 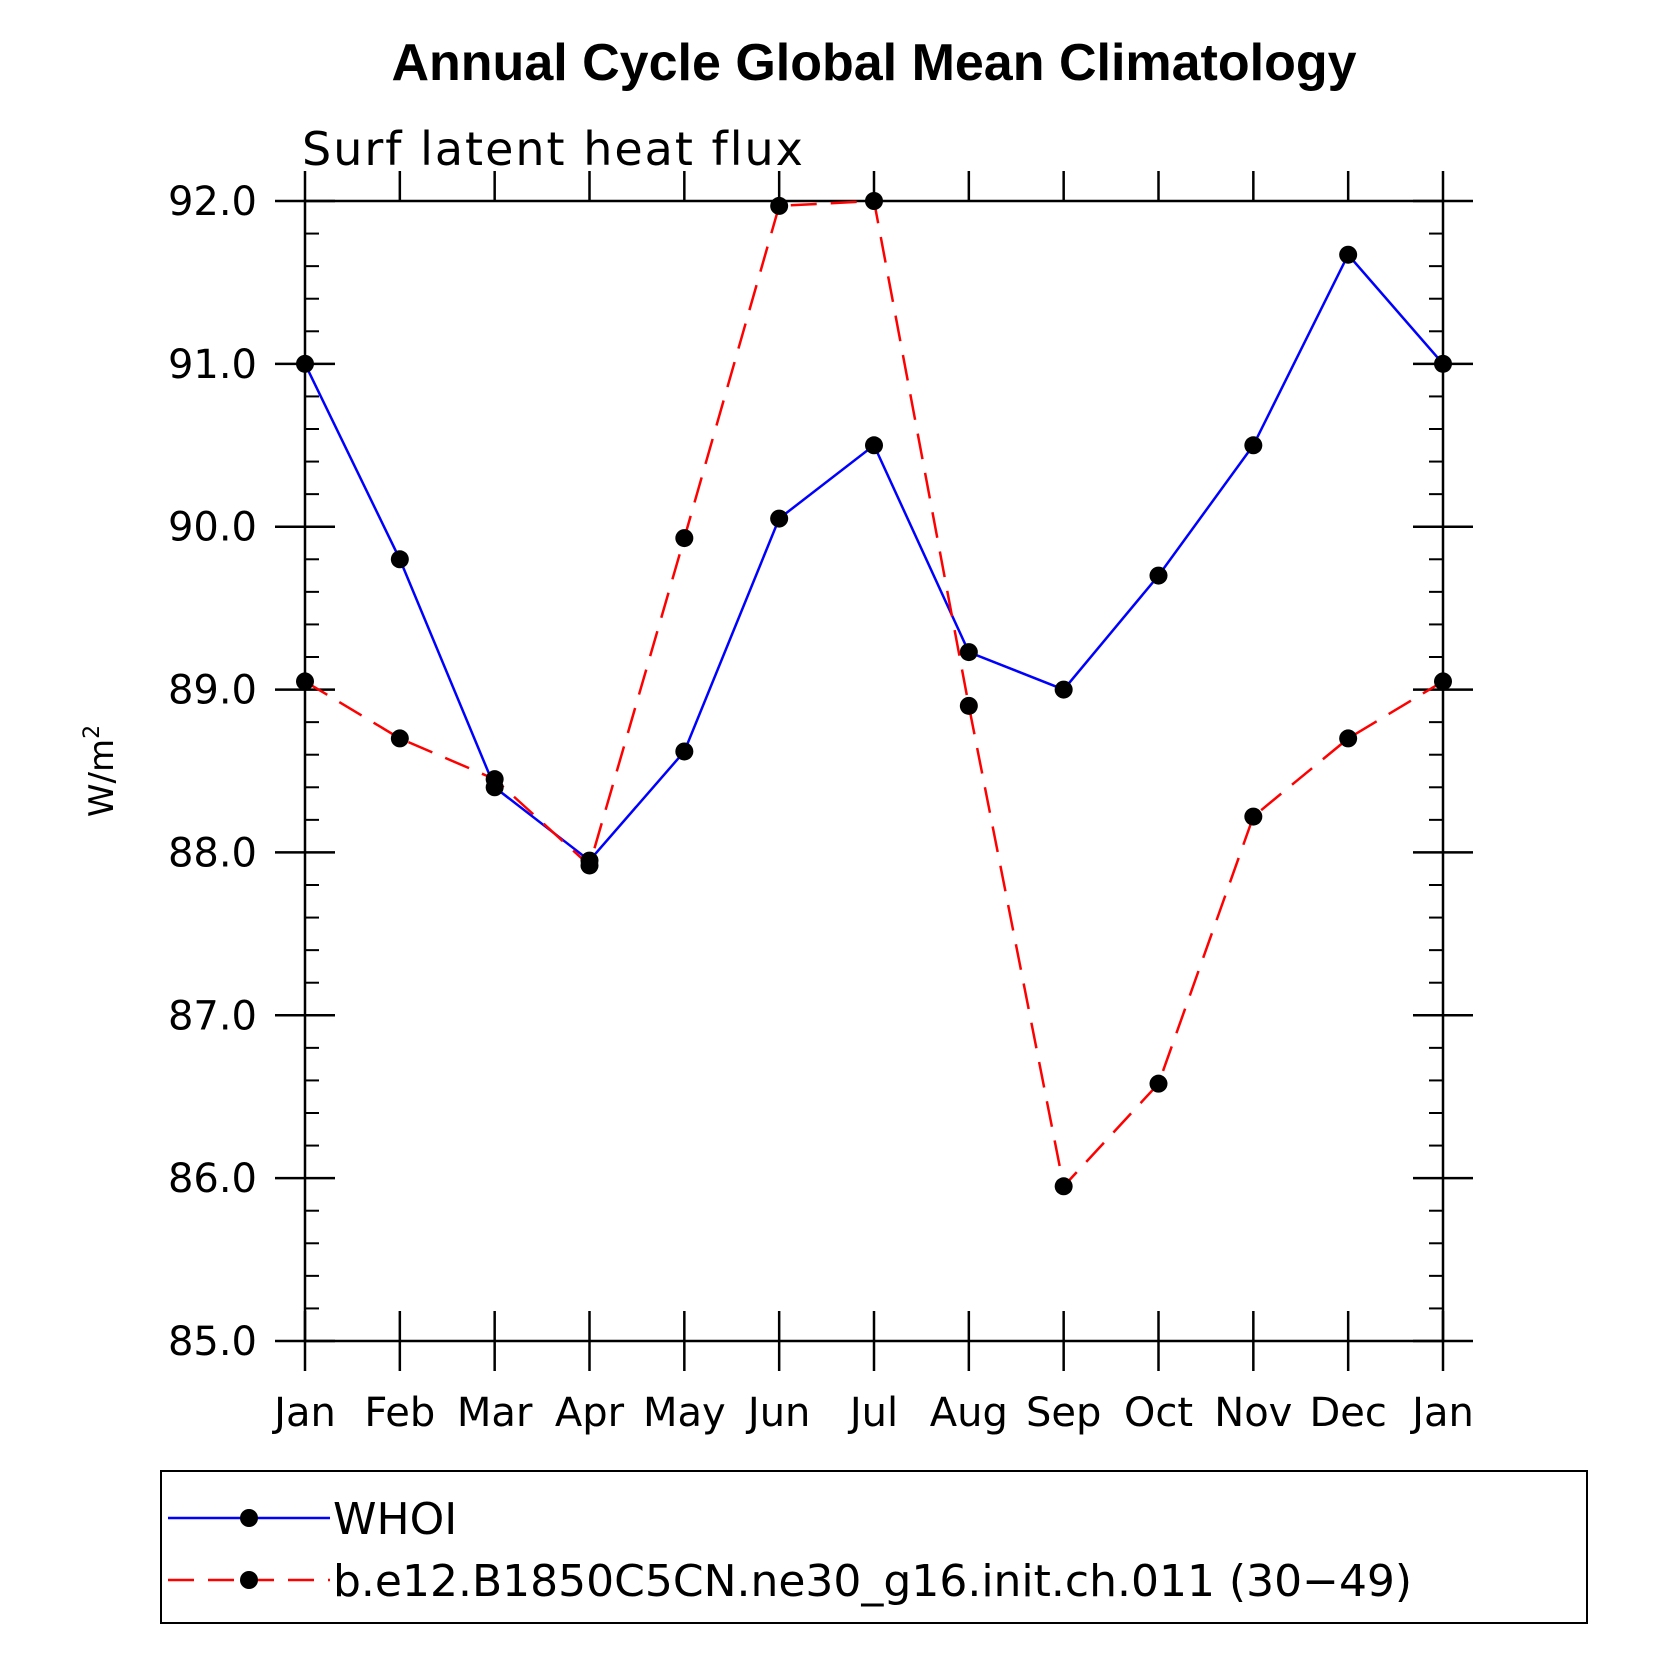 What do you see at coordinates (495, 1413) in the screenshot?
I see `x-tick-label: Mar` at bounding box center [495, 1413].